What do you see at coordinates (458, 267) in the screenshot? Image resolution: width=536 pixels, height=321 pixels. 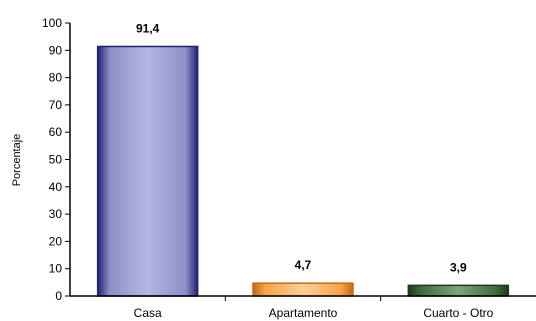 I see `data-label: 3,9` at bounding box center [458, 267].